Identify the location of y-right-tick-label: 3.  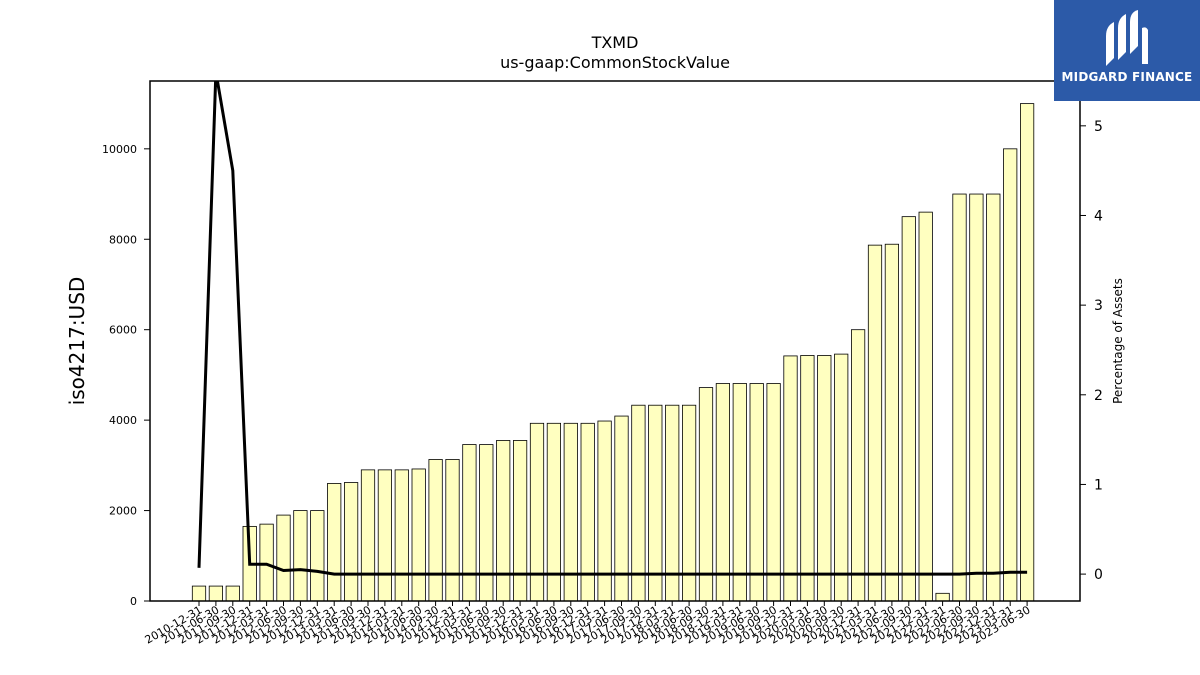
(1098, 306).